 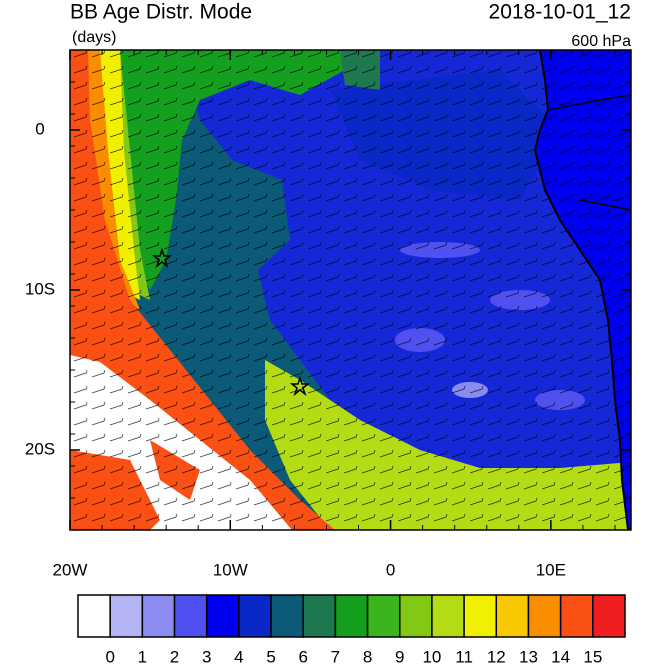 What do you see at coordinates (161, 12) in the screenshot?
I see `title: BB Age Distr. Mode` at bounding box center [161, 12].